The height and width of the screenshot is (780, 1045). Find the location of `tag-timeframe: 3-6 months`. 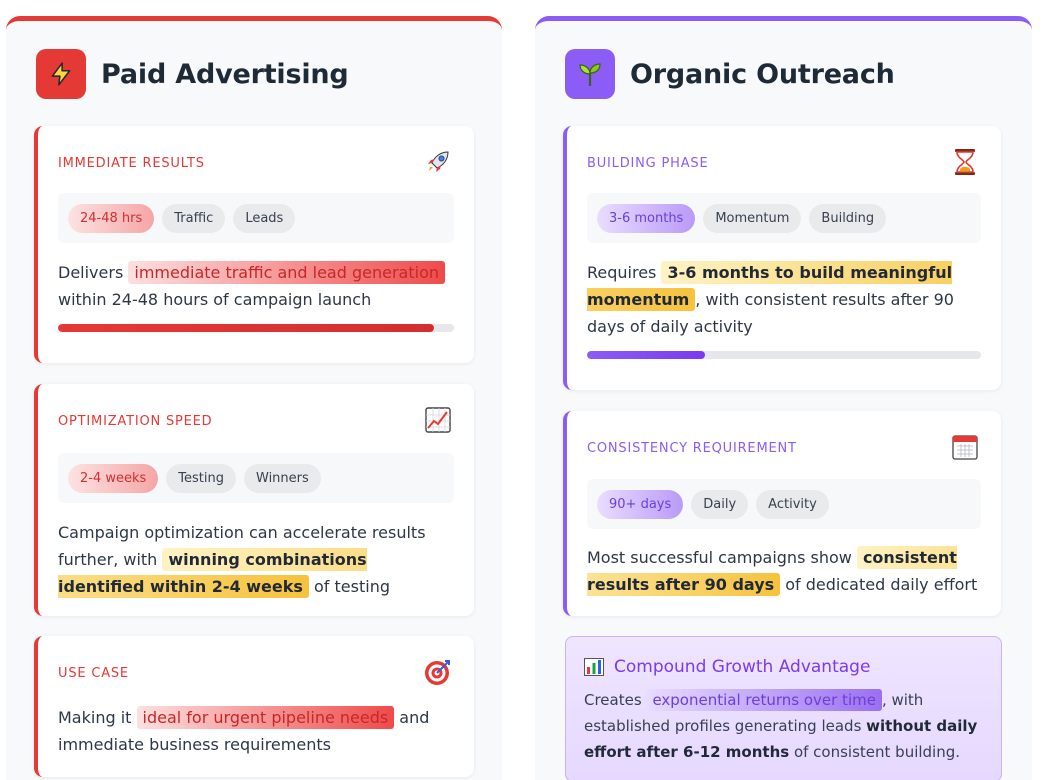

tag-timeframe: 3-6 months is located at coordinates (646, 218).